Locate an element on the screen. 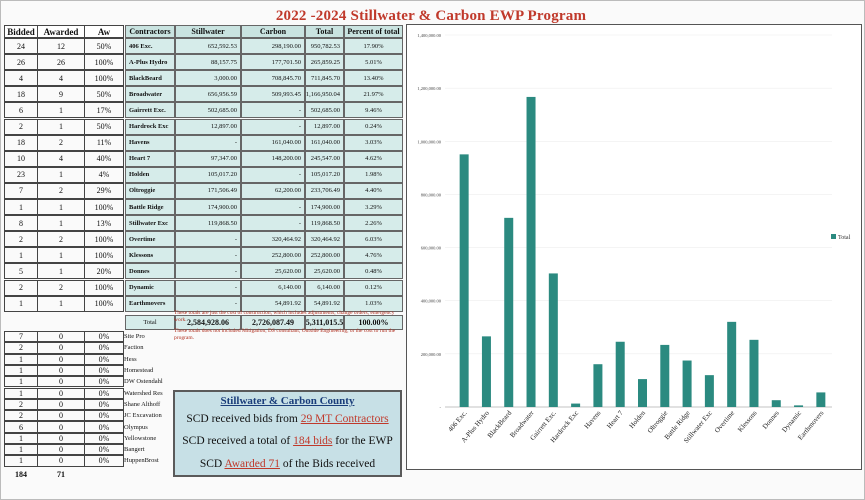 The width and height of the screenshot is (865, 500). x-tick-label: Holden is located at coordinates (638, 419).